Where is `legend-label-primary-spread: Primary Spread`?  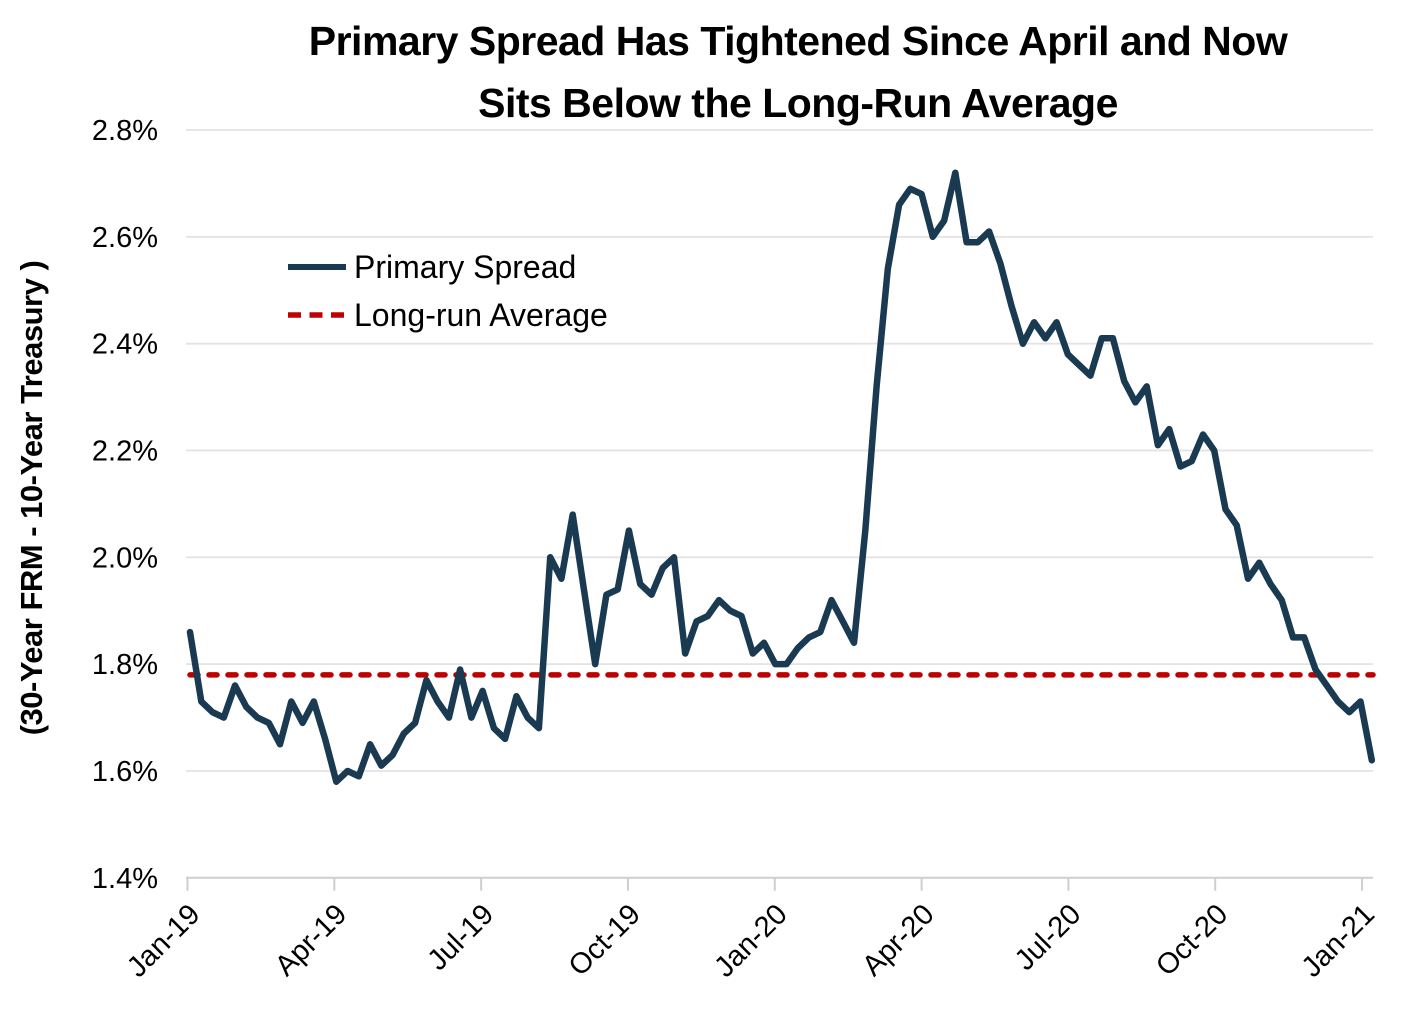
legend-label-primary-spread: Primary Spread is located at coordinates (465, 266).